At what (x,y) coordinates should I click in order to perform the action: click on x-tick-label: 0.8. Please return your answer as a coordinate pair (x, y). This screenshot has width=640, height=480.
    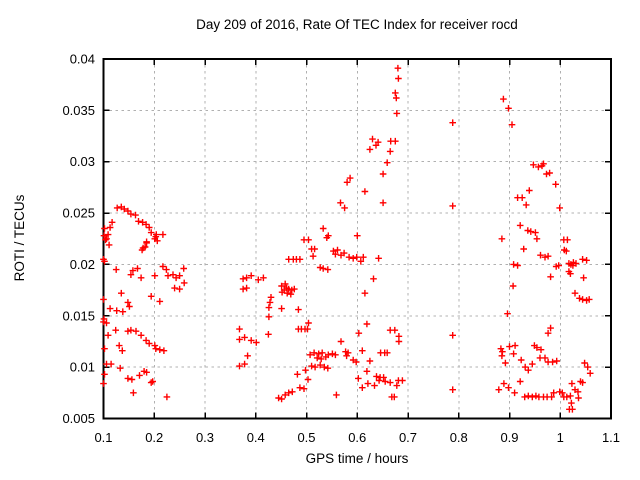
    Looking at the image, I should click on (459, 437).